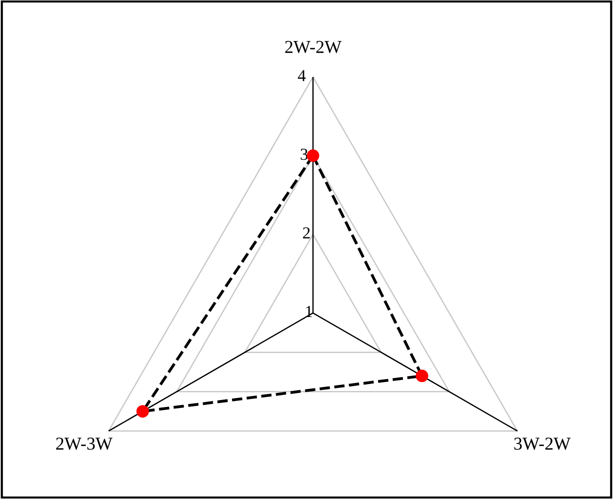 The width and height of the screenshot is (613, 499). I want to click on spoke-label: 2W-3W, so click(84, 444).